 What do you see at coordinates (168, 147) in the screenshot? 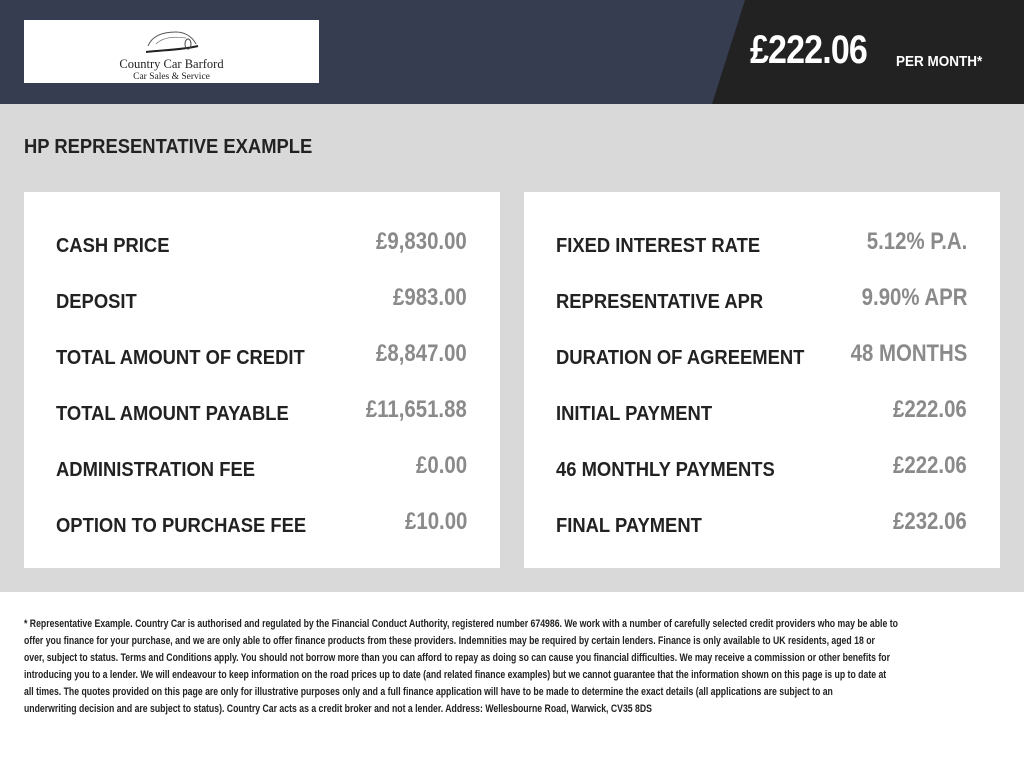
I see `section-title: HP REPRESENTATIVE EXAMPLE` at bounding box center [168, 147].